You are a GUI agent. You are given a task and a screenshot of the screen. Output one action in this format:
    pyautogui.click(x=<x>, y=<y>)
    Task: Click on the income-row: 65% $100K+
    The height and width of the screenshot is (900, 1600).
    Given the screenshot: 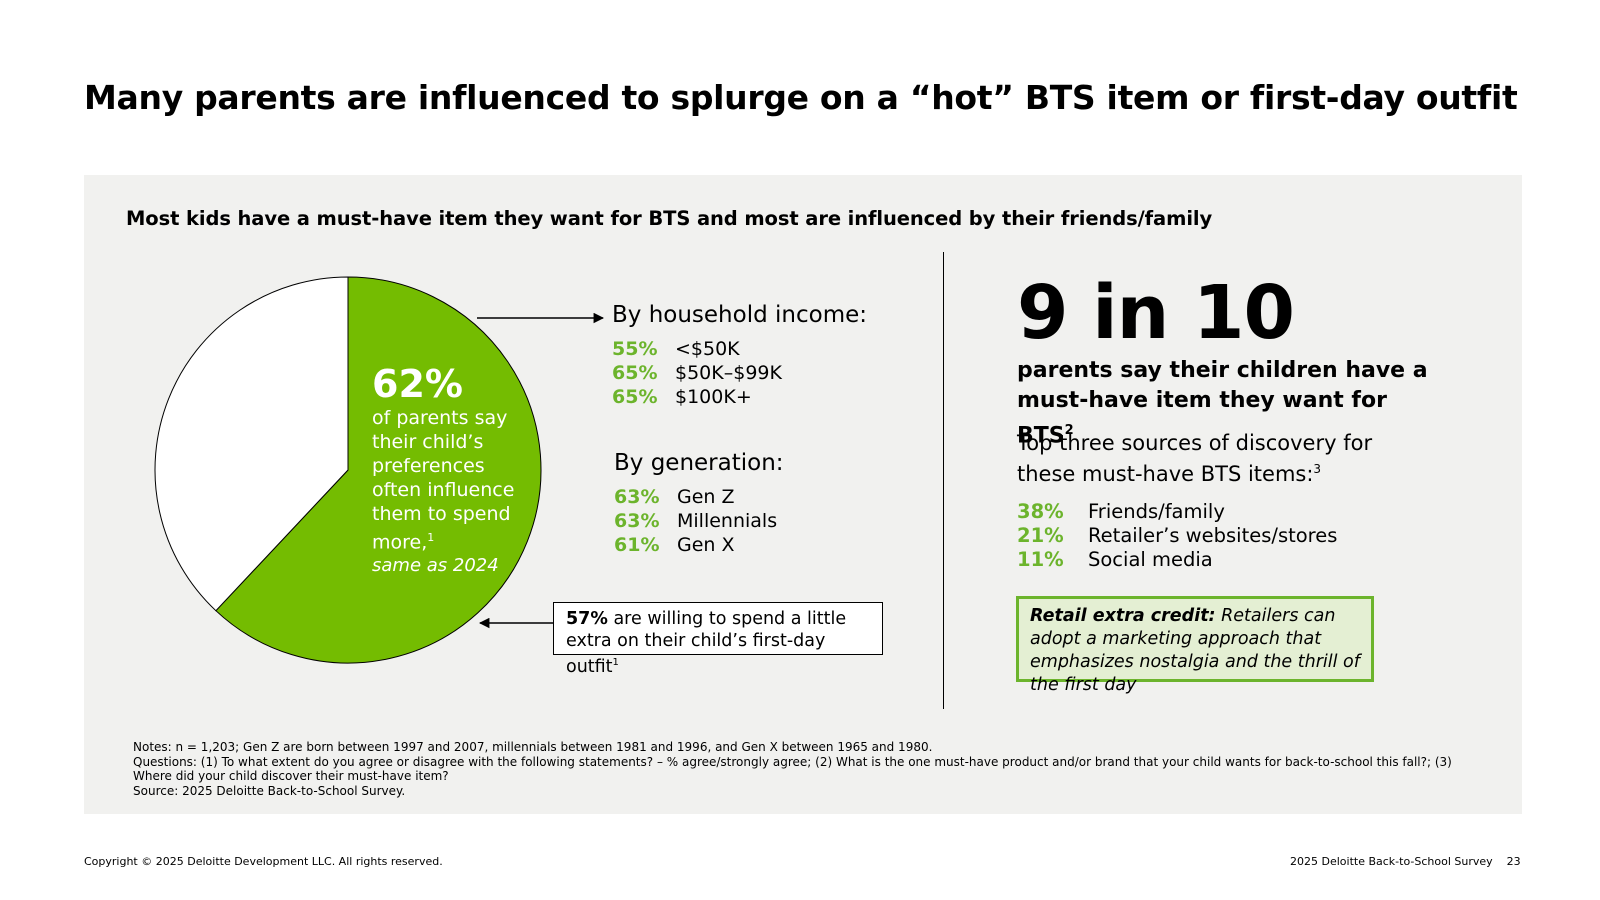 What is the action you would take?
    pyautogui.click(x=682, y=397)
    